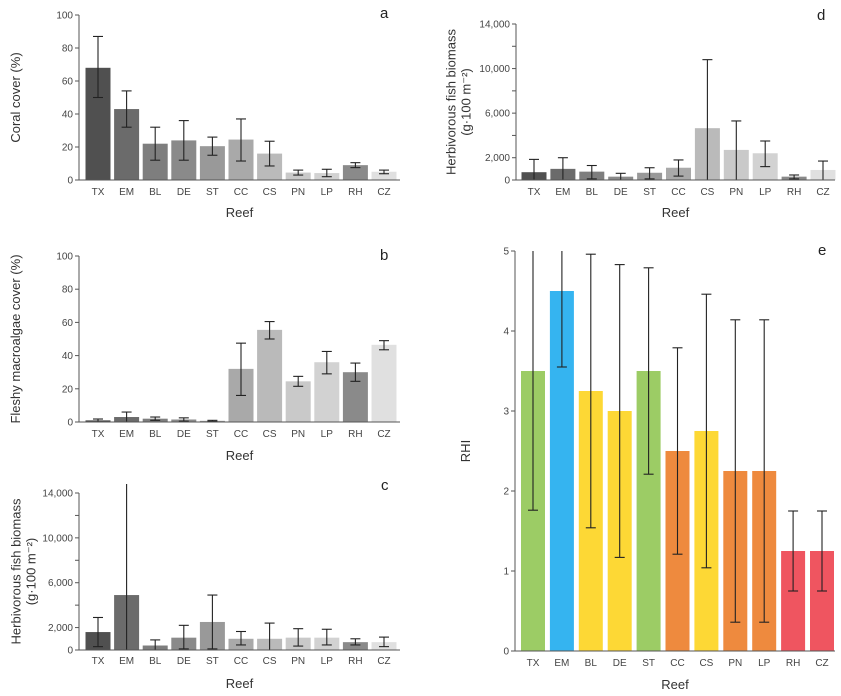 The image size is (841, 696). What do you see at coordinates (15, 97) in the screenshot?
I see `y-axis-label: Coral cover (%)` at bounding box center [15, 97].